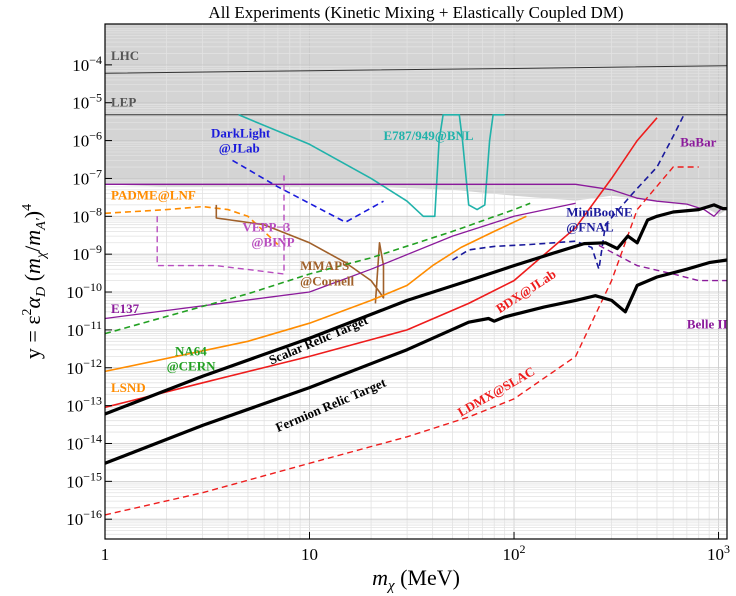 Image resolution: width=736 pixels, height=596 pixels. What do you see at coordinates (153, 194) in the screenshot?
I see `curve-label-padme-lnf: PADME@LNF` at bounding box center [153, 194].